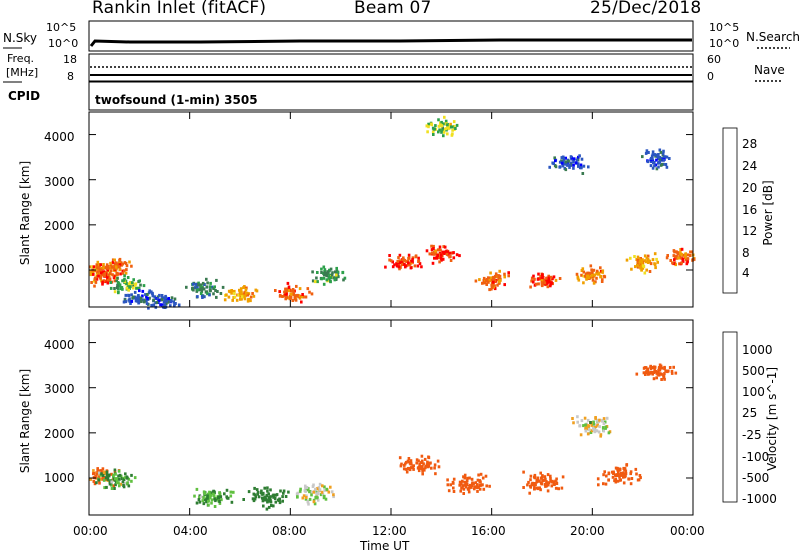  I want to click on freq-label-line2: [MHz], so click(22, 72).